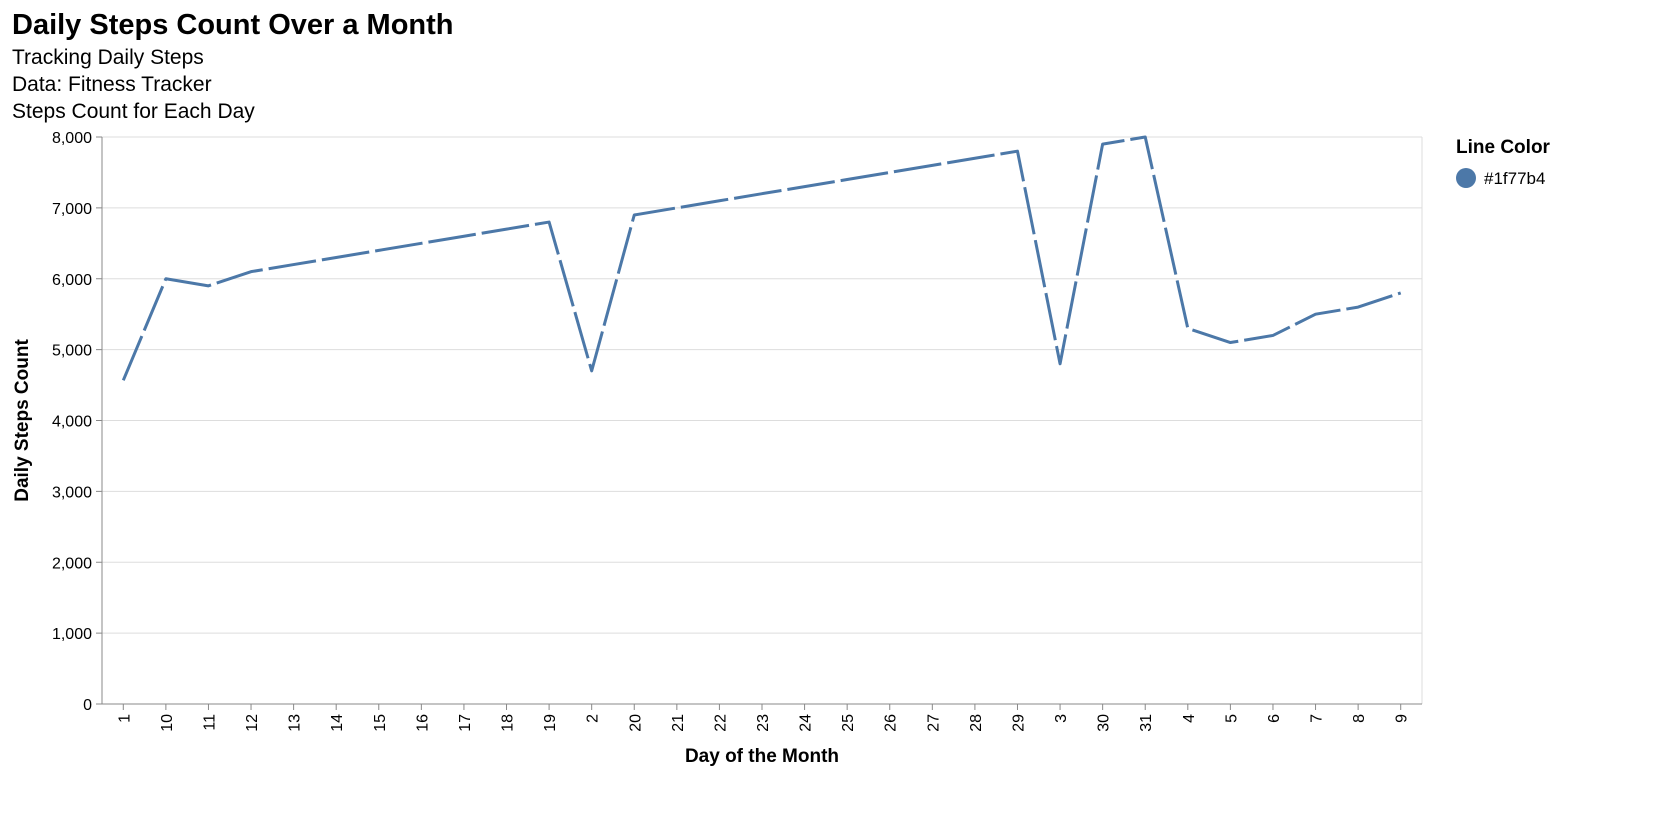 The height and width of the screenshot is (822, 1662). What do you see at coordinates (22, 420) in the screenshot?
I see `y-axis-title: Daily Steps Count` at bounding box center [22, 420].